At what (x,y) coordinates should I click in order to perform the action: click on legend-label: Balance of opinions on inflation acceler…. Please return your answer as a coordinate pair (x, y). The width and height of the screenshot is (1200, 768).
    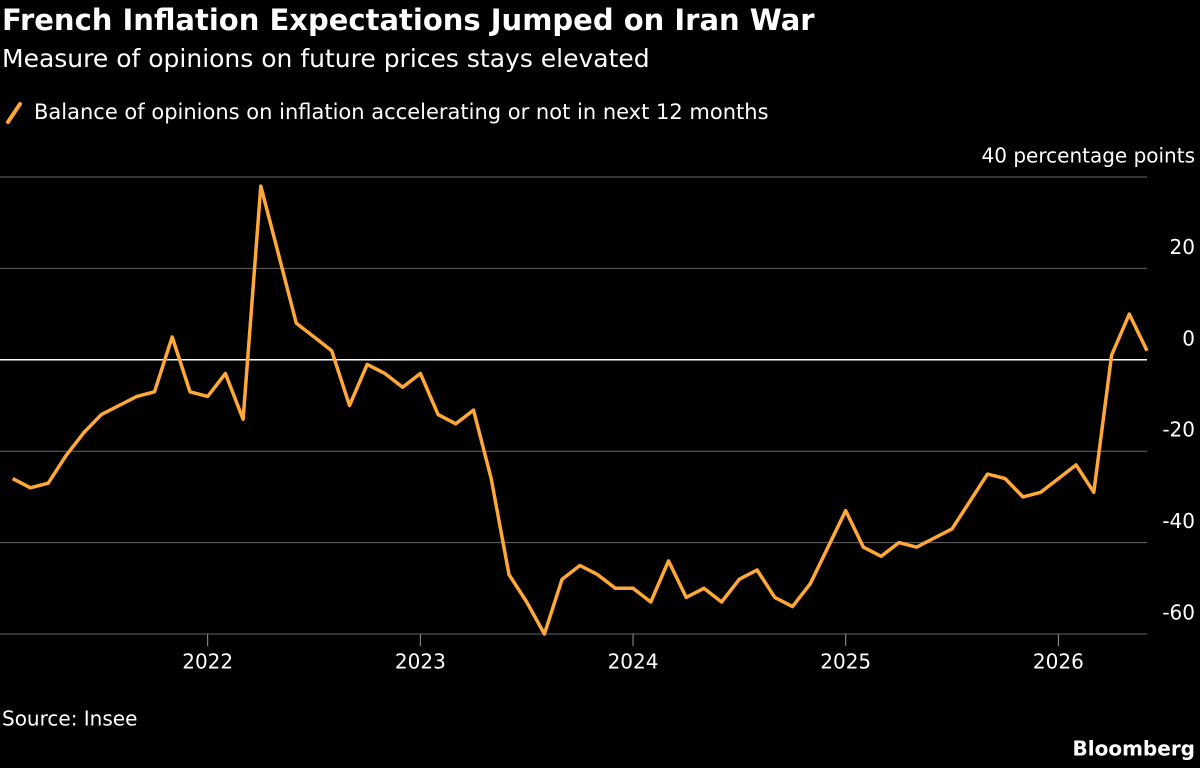
    Looking at the image, I should click on (401, 112).